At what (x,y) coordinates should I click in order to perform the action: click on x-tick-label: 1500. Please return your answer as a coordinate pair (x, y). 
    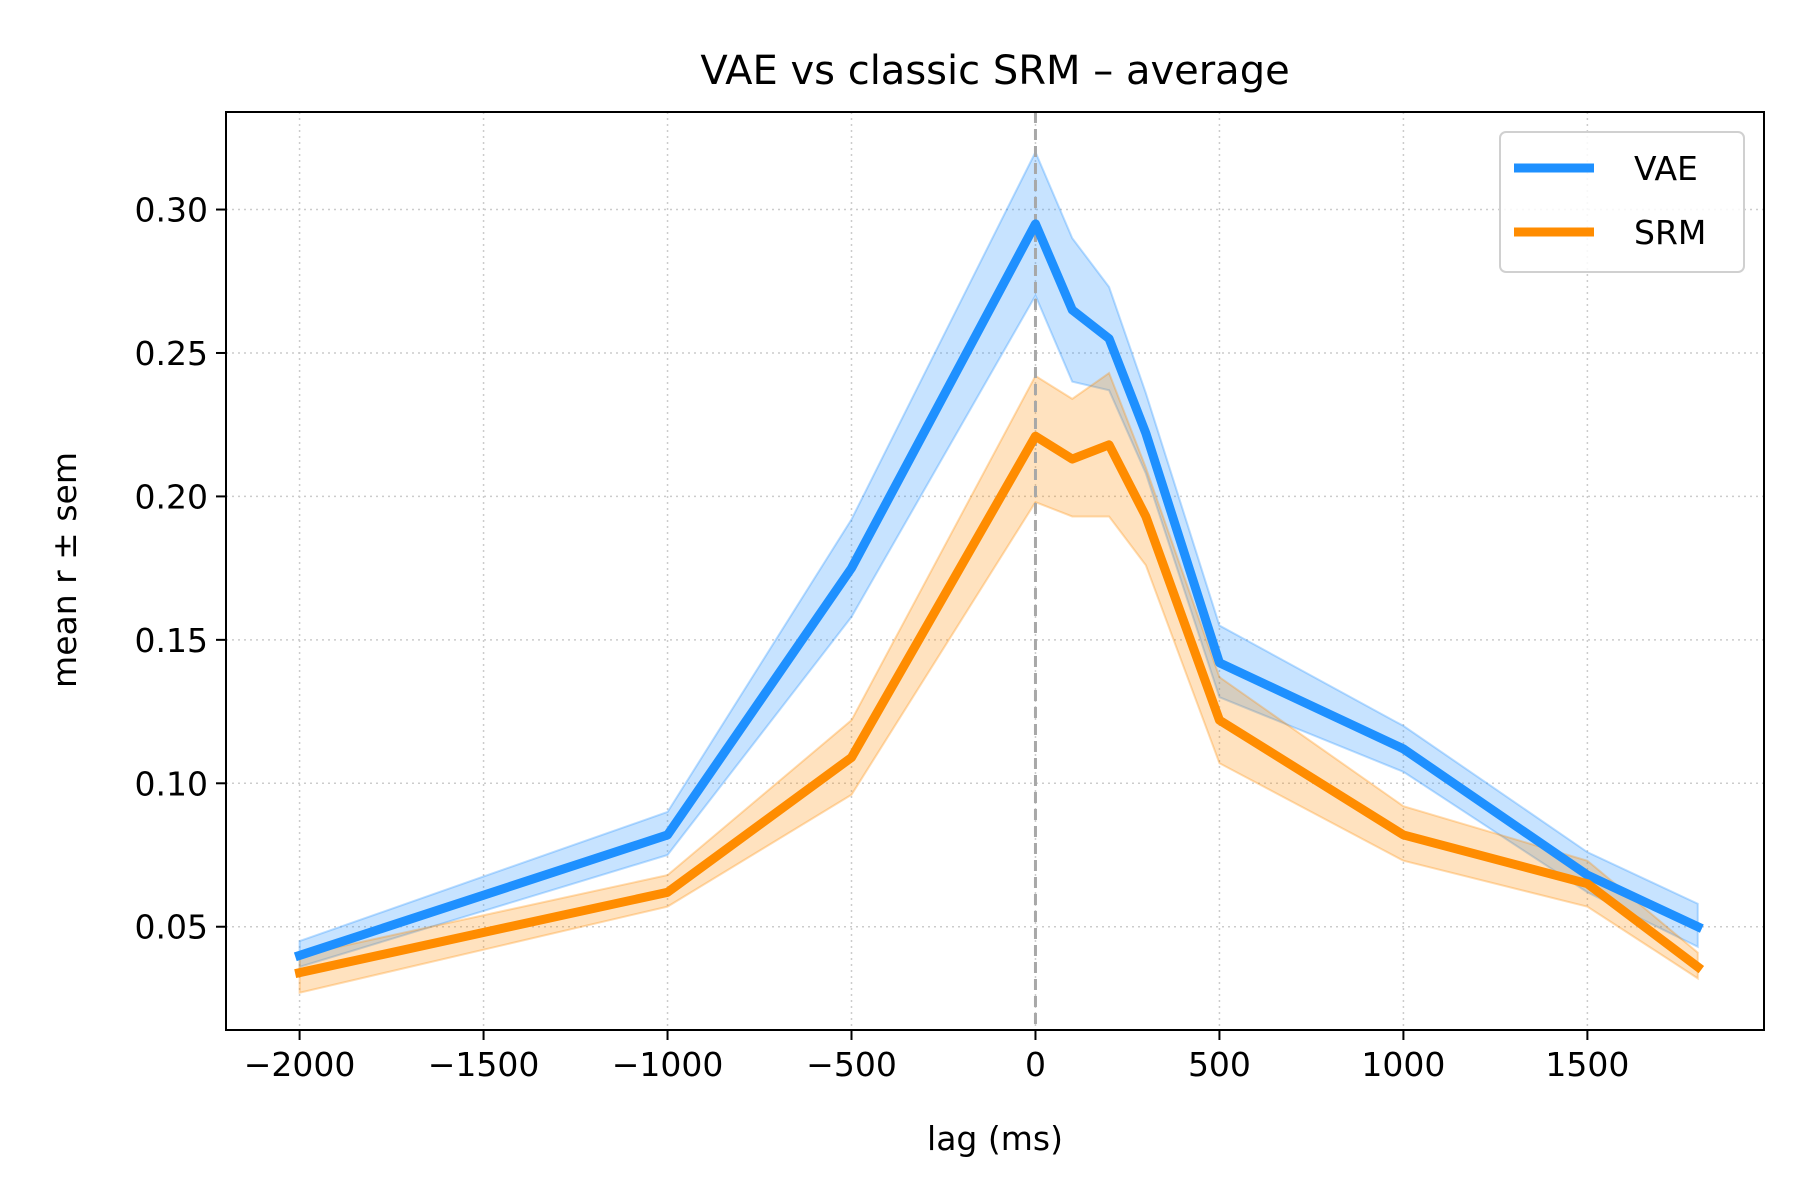
    Looking at the image, I should click on (1587, 1064).